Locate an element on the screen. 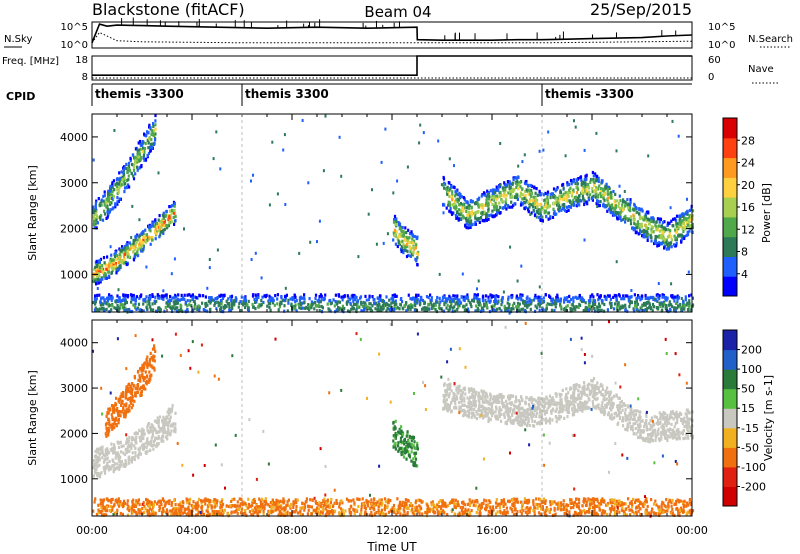  noise-right-tick-bottom: 10^0 is located at coordinates (721, 45).